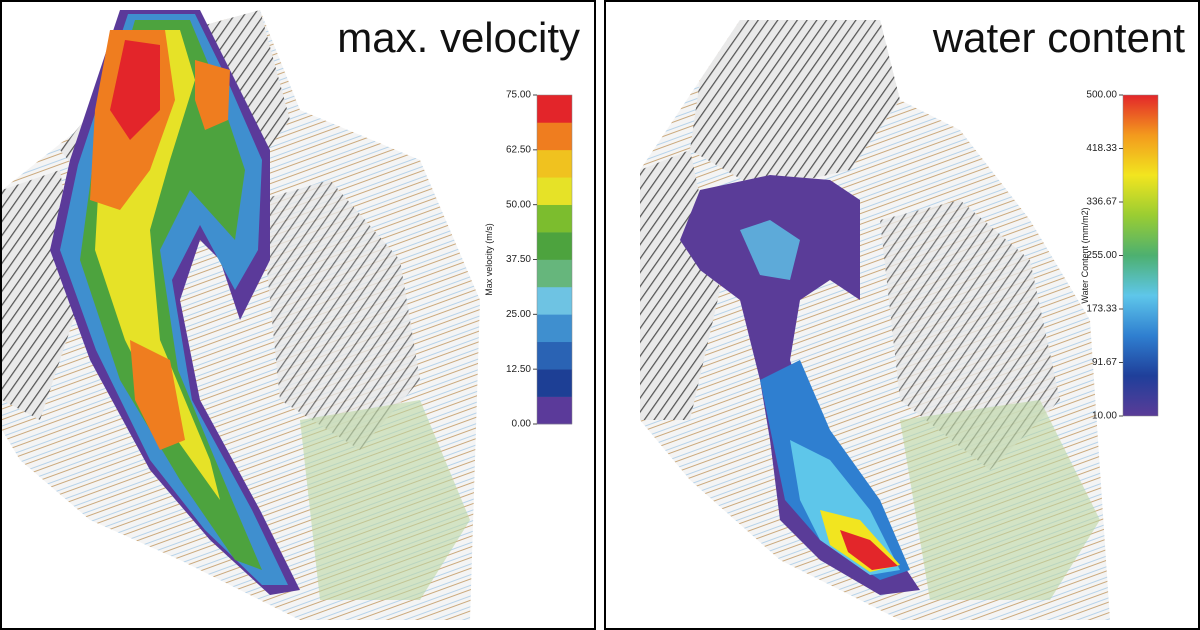  I want to click on colorbar-label: Max velocity (m/s), so click(489, 259).